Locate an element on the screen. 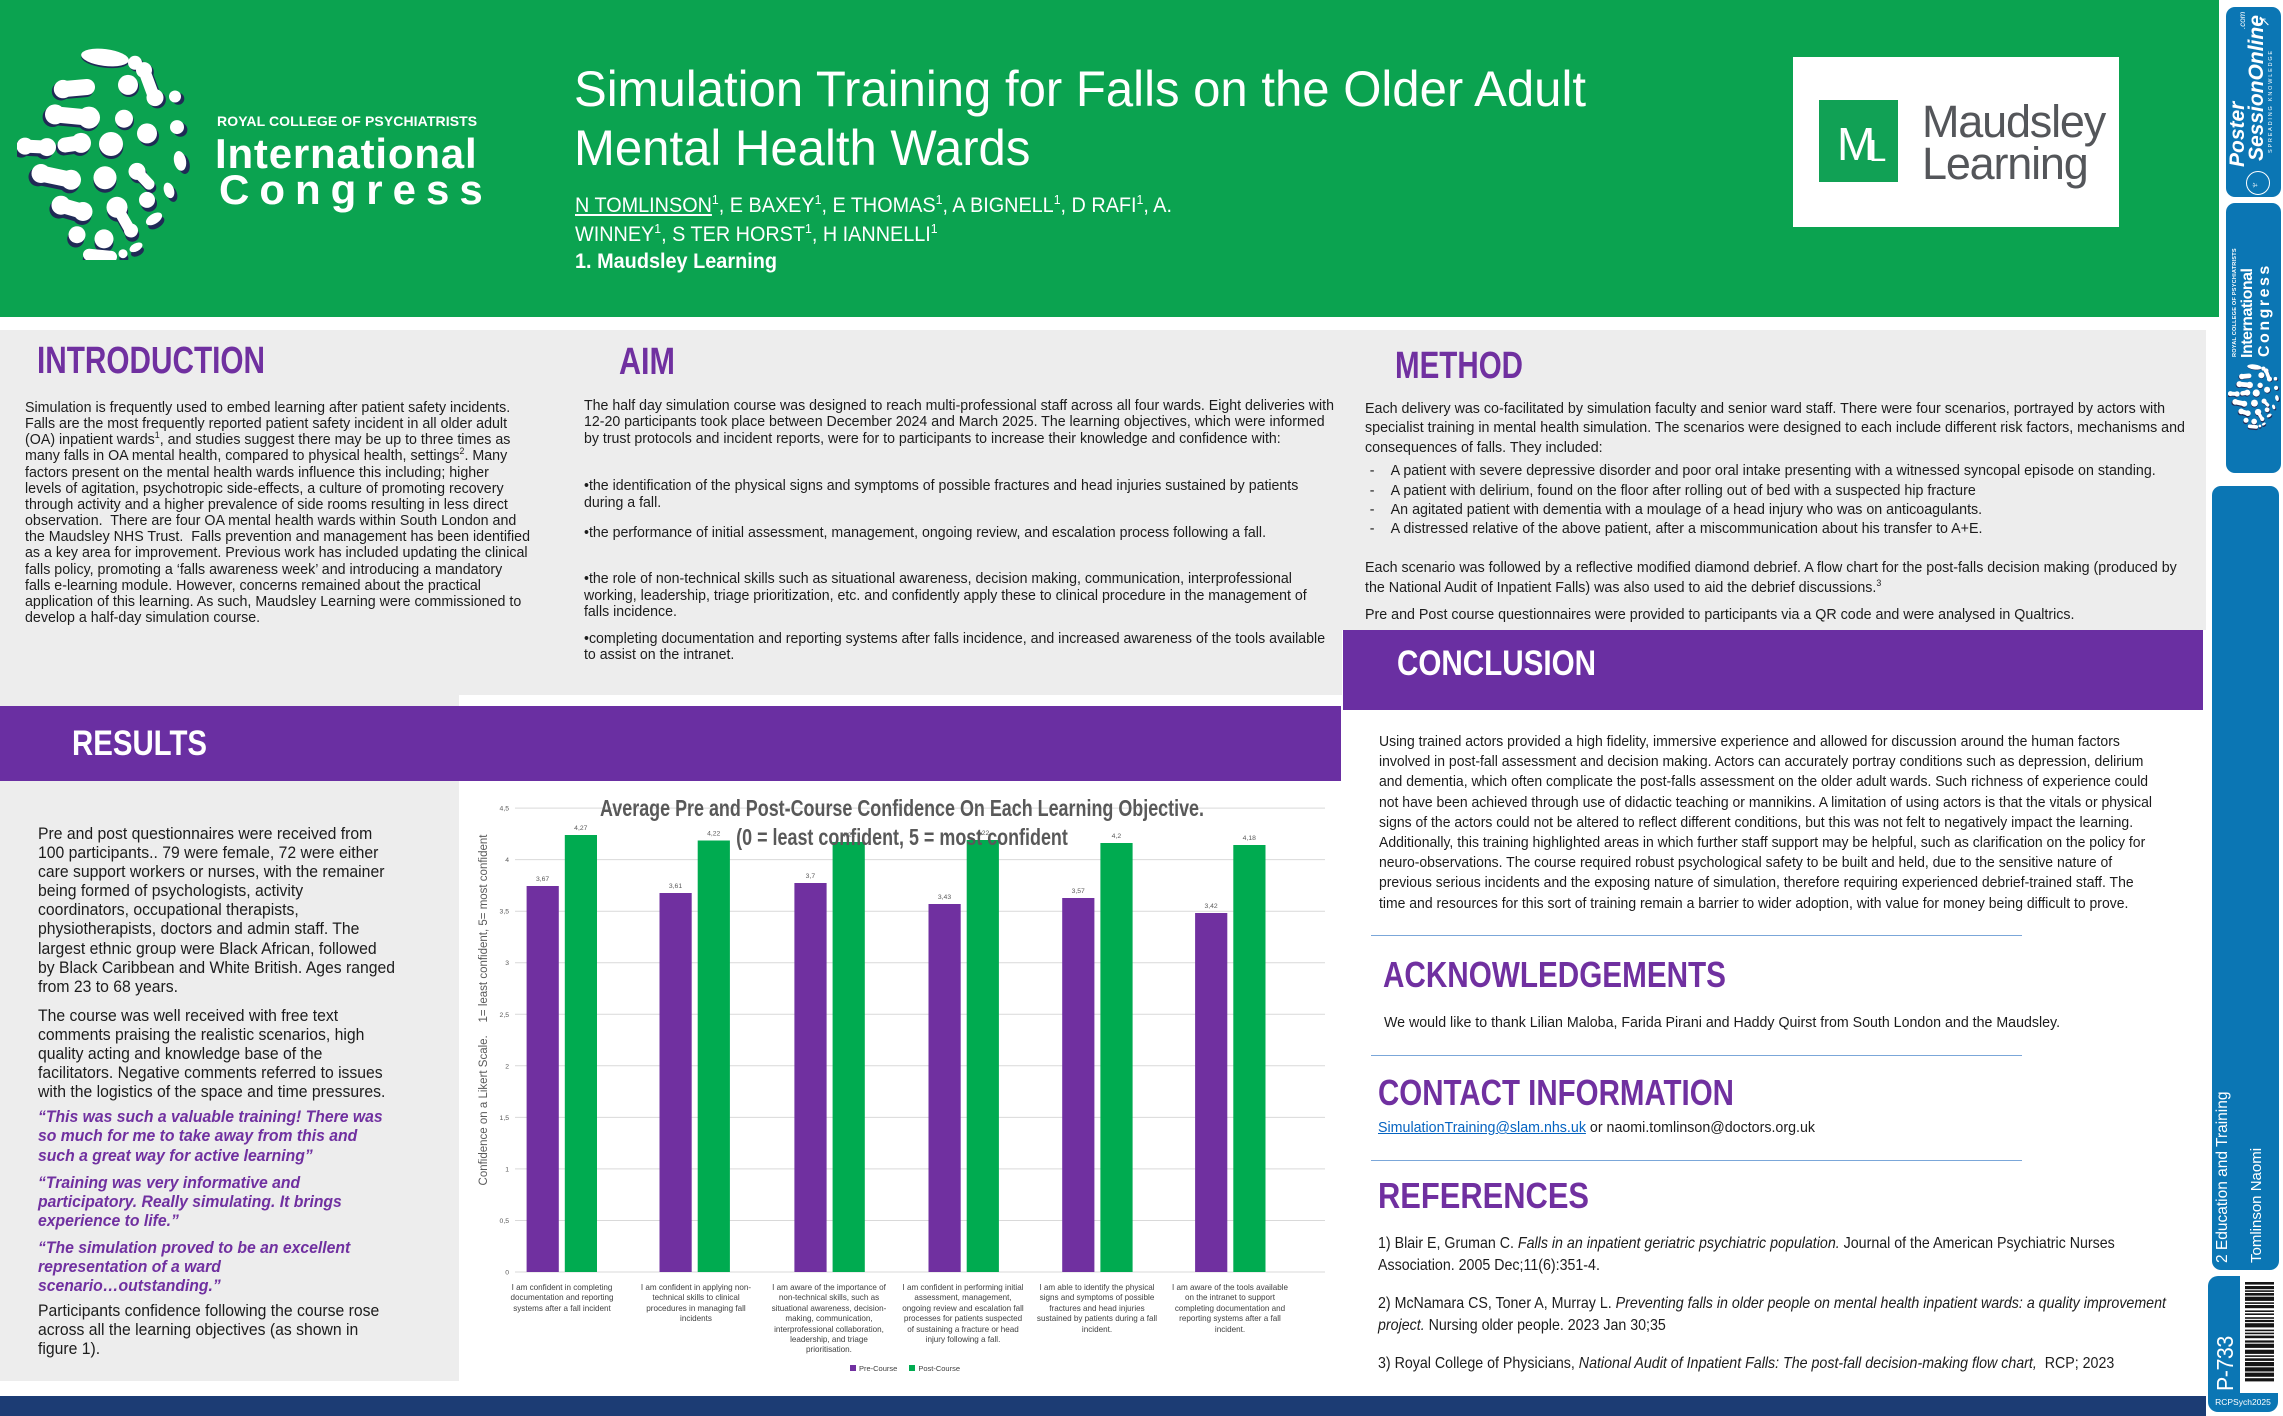 The image size is (2283, 1416). svg-text: 4,5 is located at coordinates (505, 809).